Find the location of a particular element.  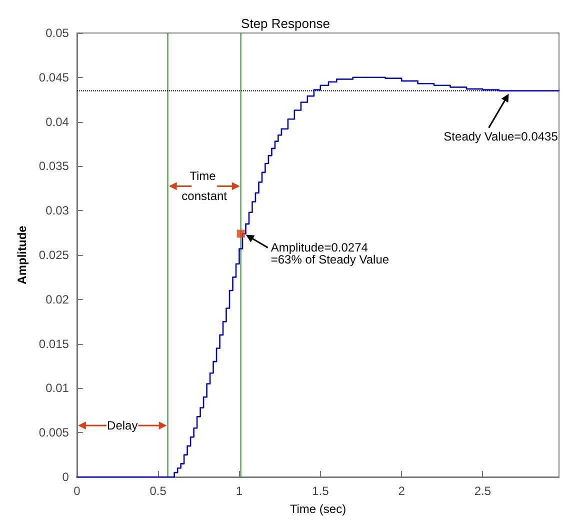

y-tick-label: 0.04 is located at coordinates (58, 121).